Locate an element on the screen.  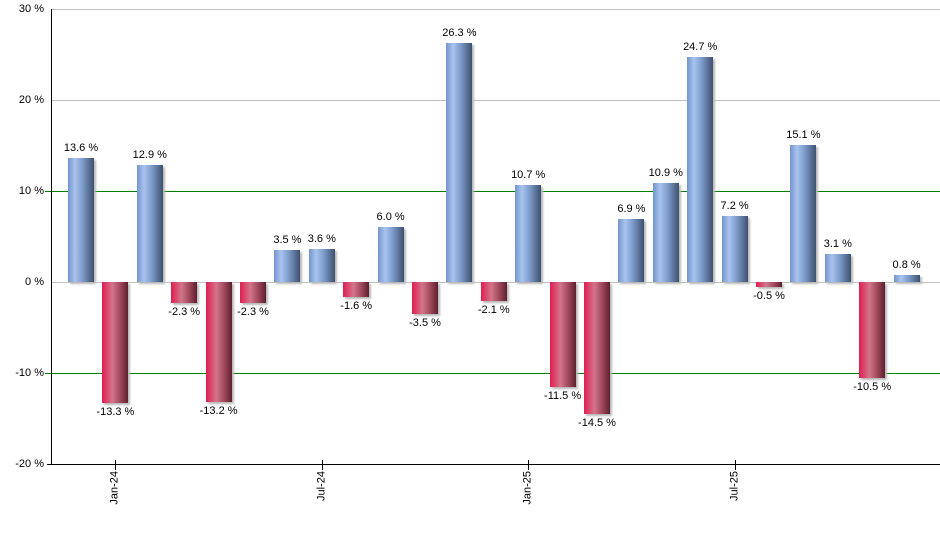
bar-value-label: 10.9 % is located at coordinates (665, 172).